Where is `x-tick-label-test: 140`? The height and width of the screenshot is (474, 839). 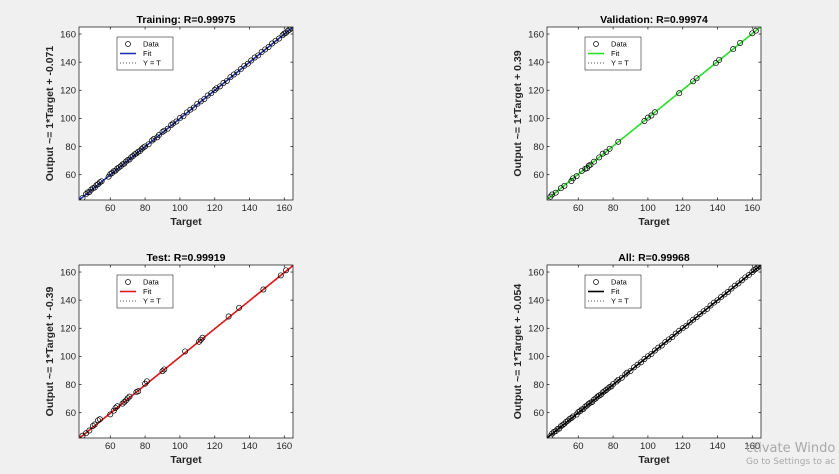
x-tick-label-test: 140 is located at coordinates (250, 446).